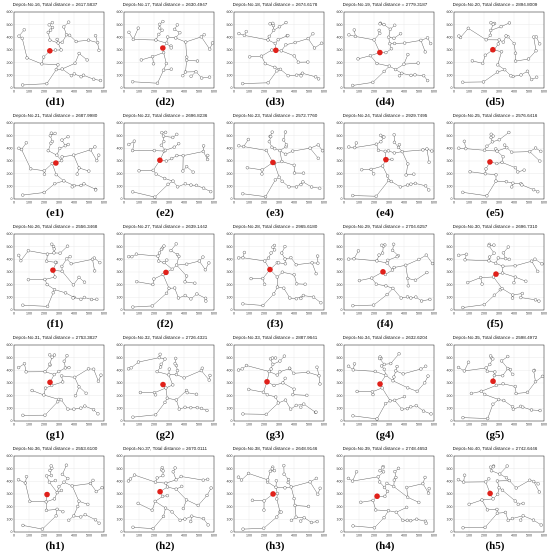 The image size is (550, 556). What do you see at coordinates (385, 337) in the screenshot?
I see `panel-title: Depot=No.34, Total distance = 2632.6204` at bounding box center [385, 337].